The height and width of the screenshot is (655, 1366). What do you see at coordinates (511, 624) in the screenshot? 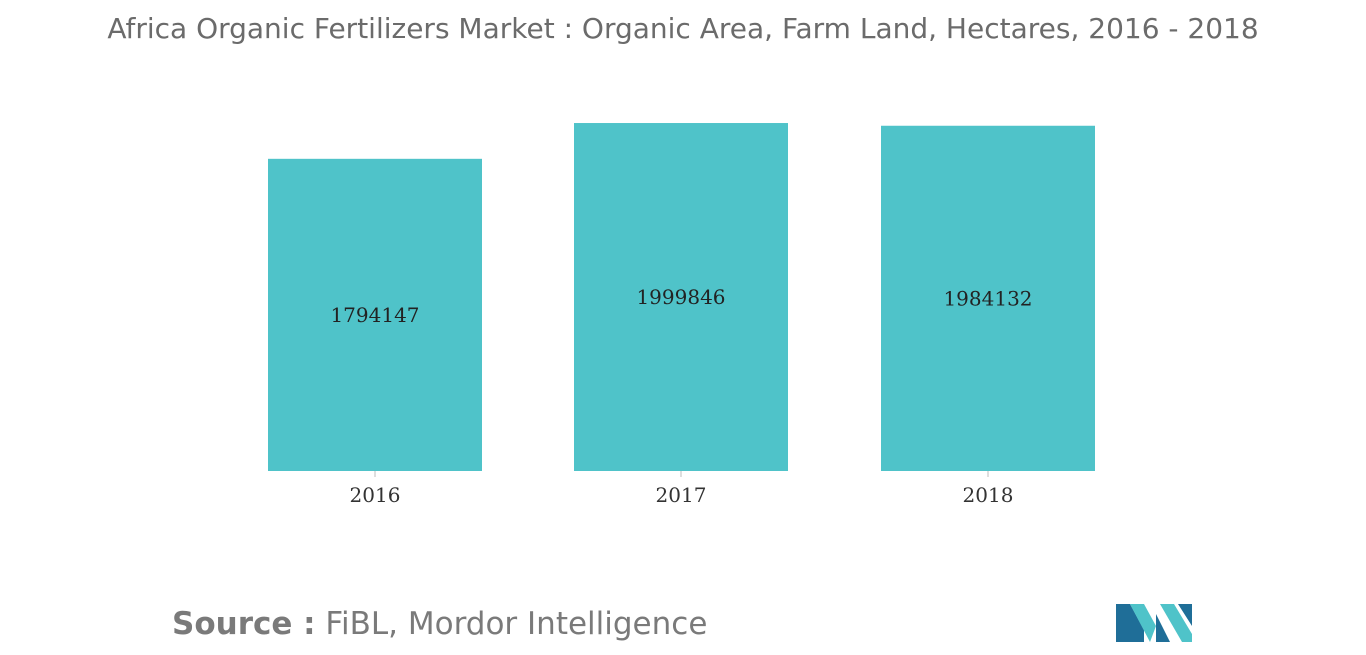
I see `source-text: FiBL, Mordor Intelligence` at bounding box center [511, 624].